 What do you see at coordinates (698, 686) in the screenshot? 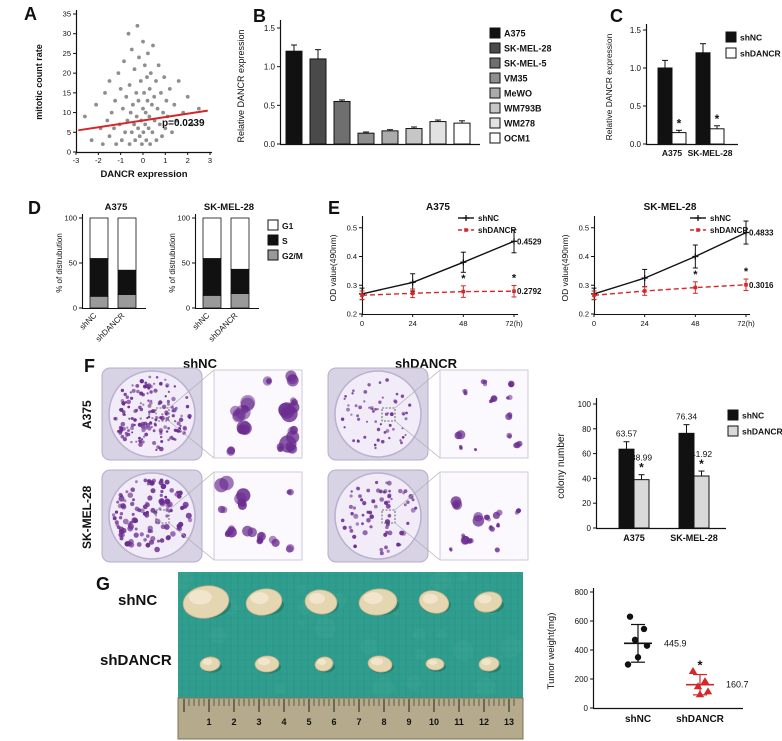
I see `data-point` at bounding box center [698, 686].